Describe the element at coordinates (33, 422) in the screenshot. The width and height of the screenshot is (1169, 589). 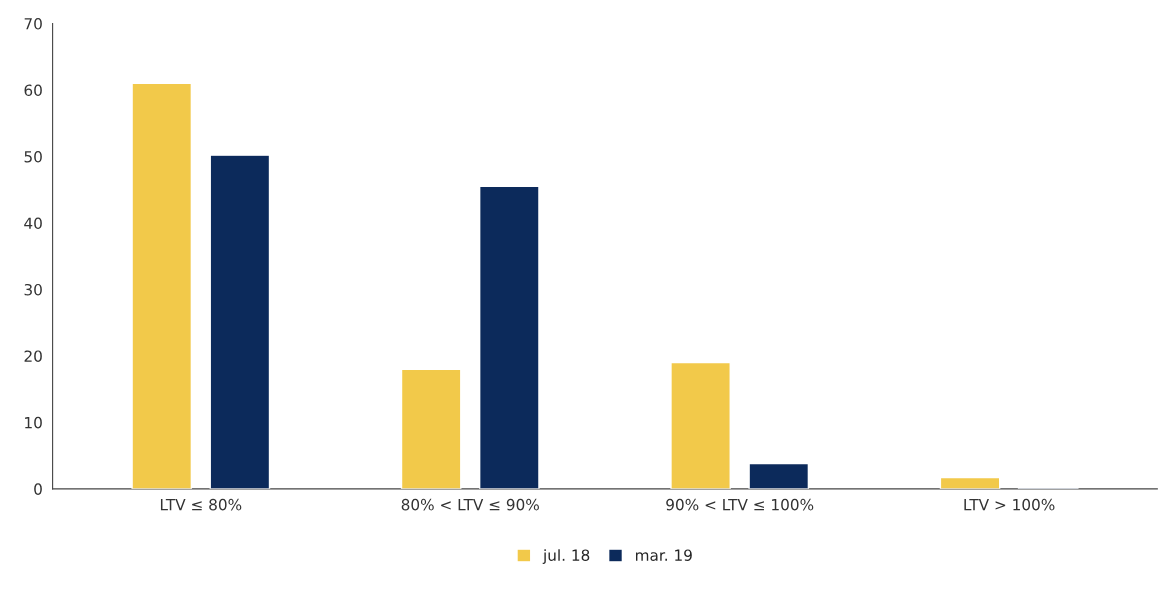
I see `y-tick-label: 10` at that location.